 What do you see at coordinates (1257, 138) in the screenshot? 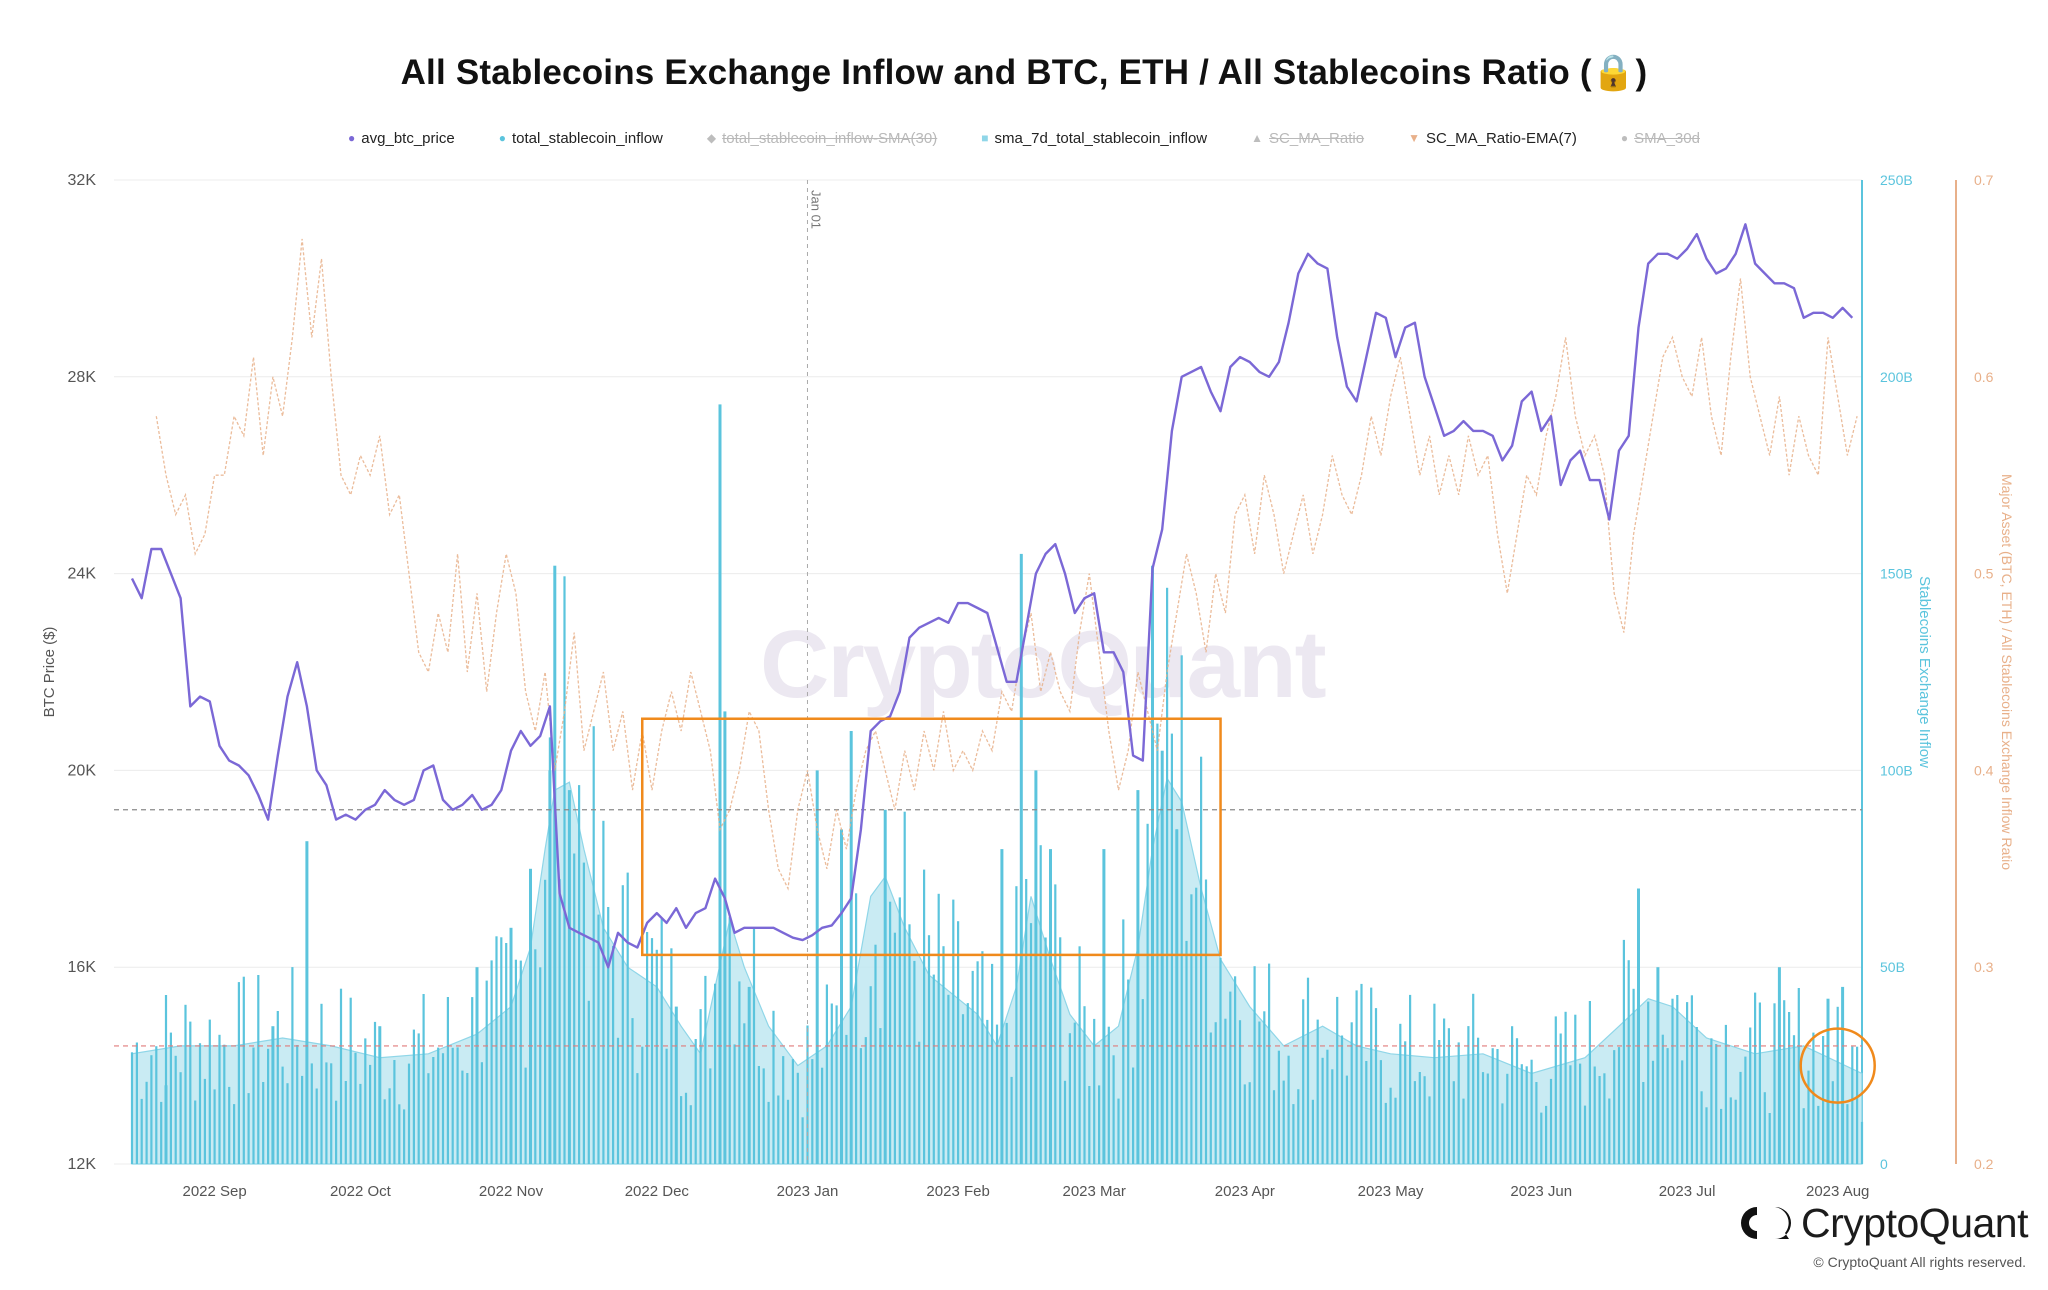
I see `legend-marker-icon: ▲` at bounding box center [1257, 138].